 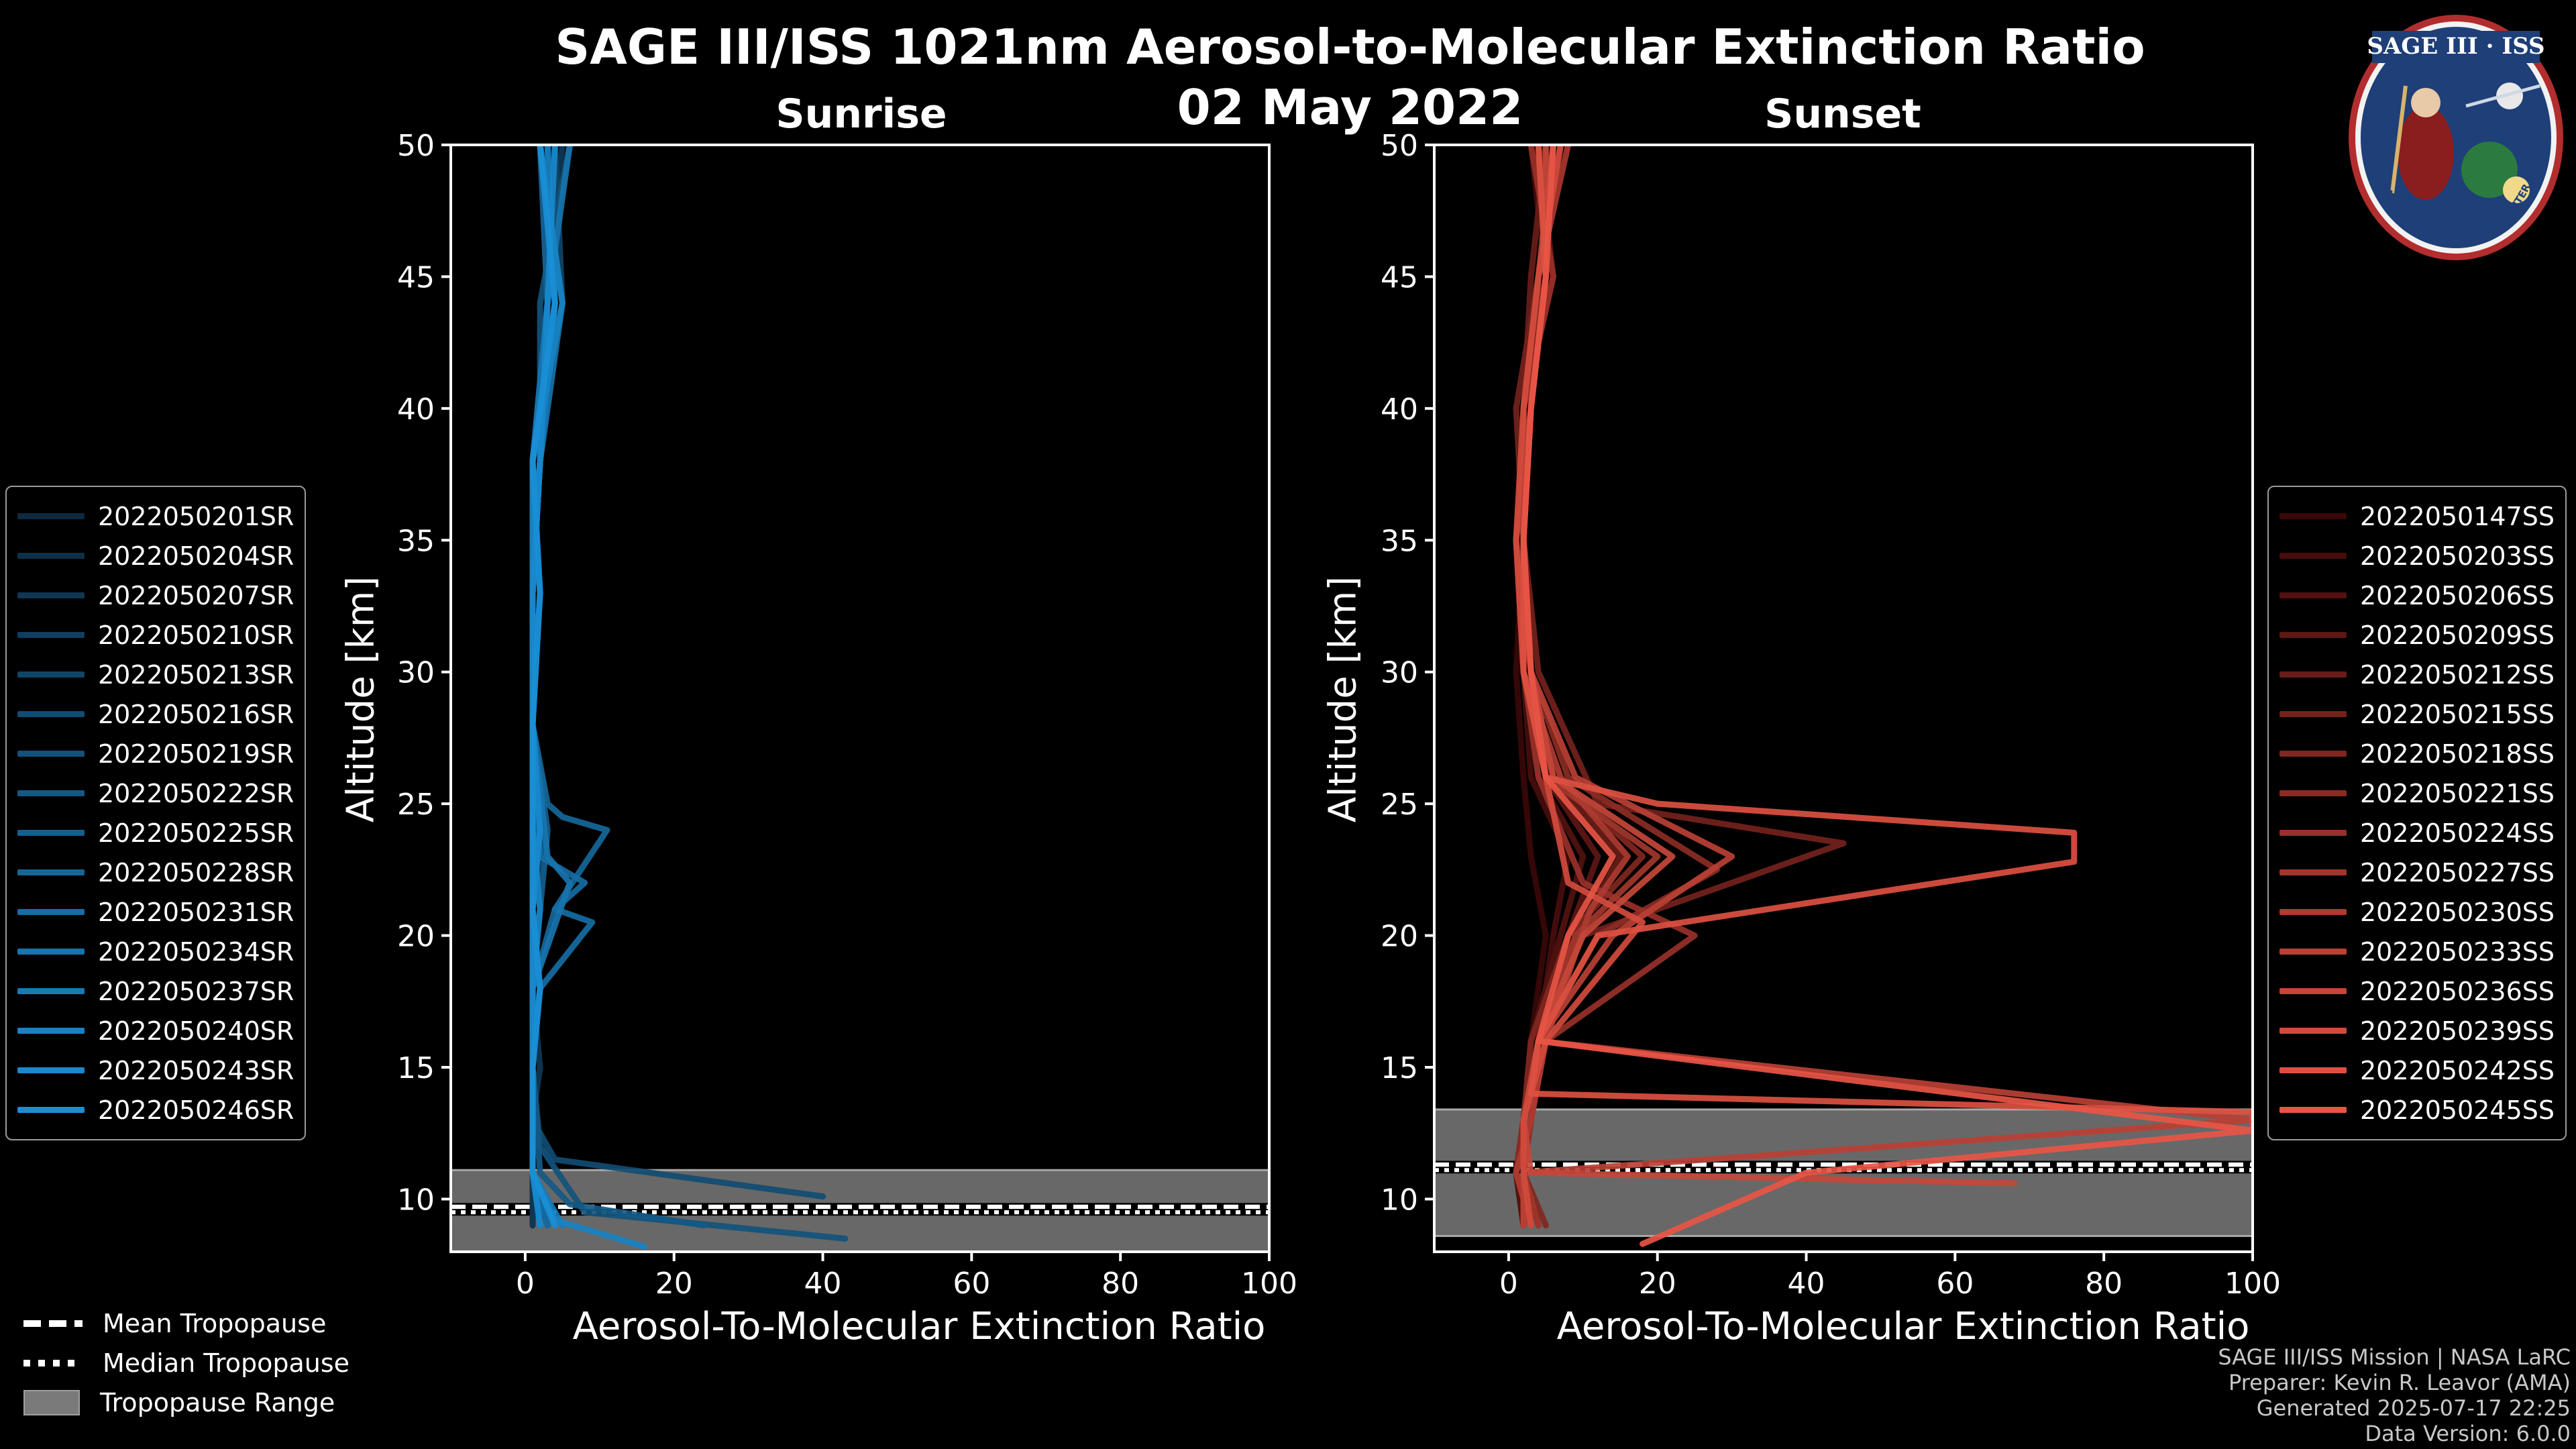 I want to click on sunrise-xlabel: Aerosol-To-Molecular Extinction Ratio, so click(x=919, y=1326).